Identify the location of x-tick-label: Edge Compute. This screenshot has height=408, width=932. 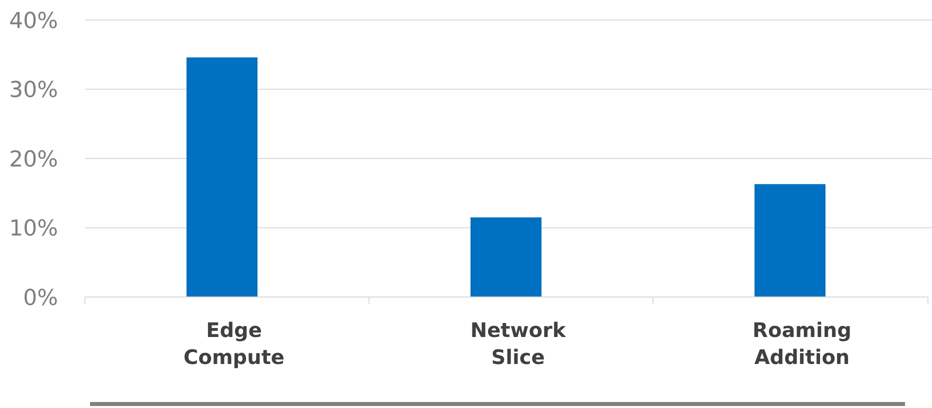
(234, 343).